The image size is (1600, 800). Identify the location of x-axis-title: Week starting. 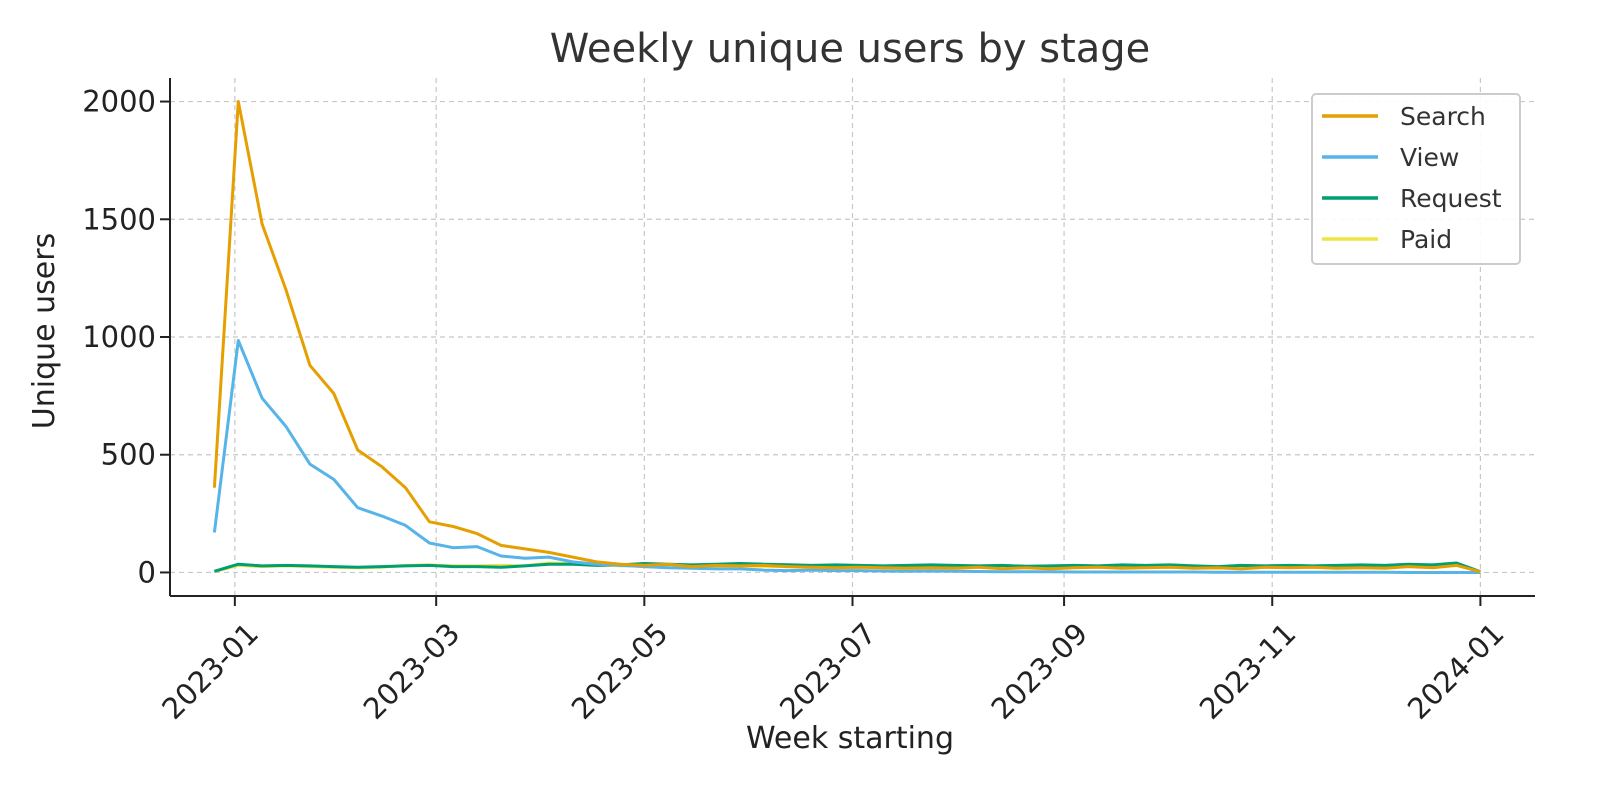
(850, 738).